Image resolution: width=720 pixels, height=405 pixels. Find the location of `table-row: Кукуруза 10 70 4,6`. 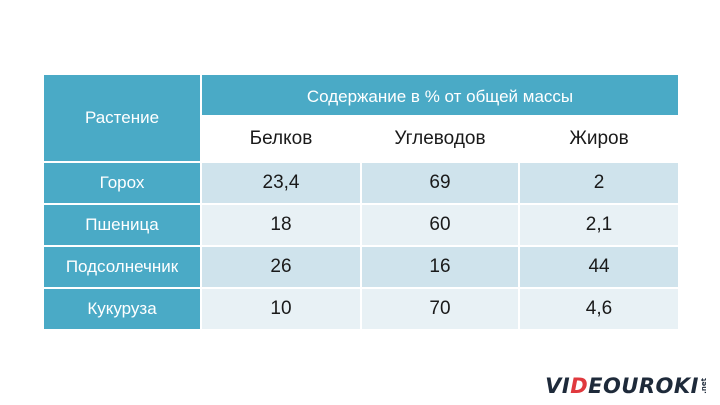

table-row: Кукуруза 10 70 4,6 is located at coordinates (361, 309).